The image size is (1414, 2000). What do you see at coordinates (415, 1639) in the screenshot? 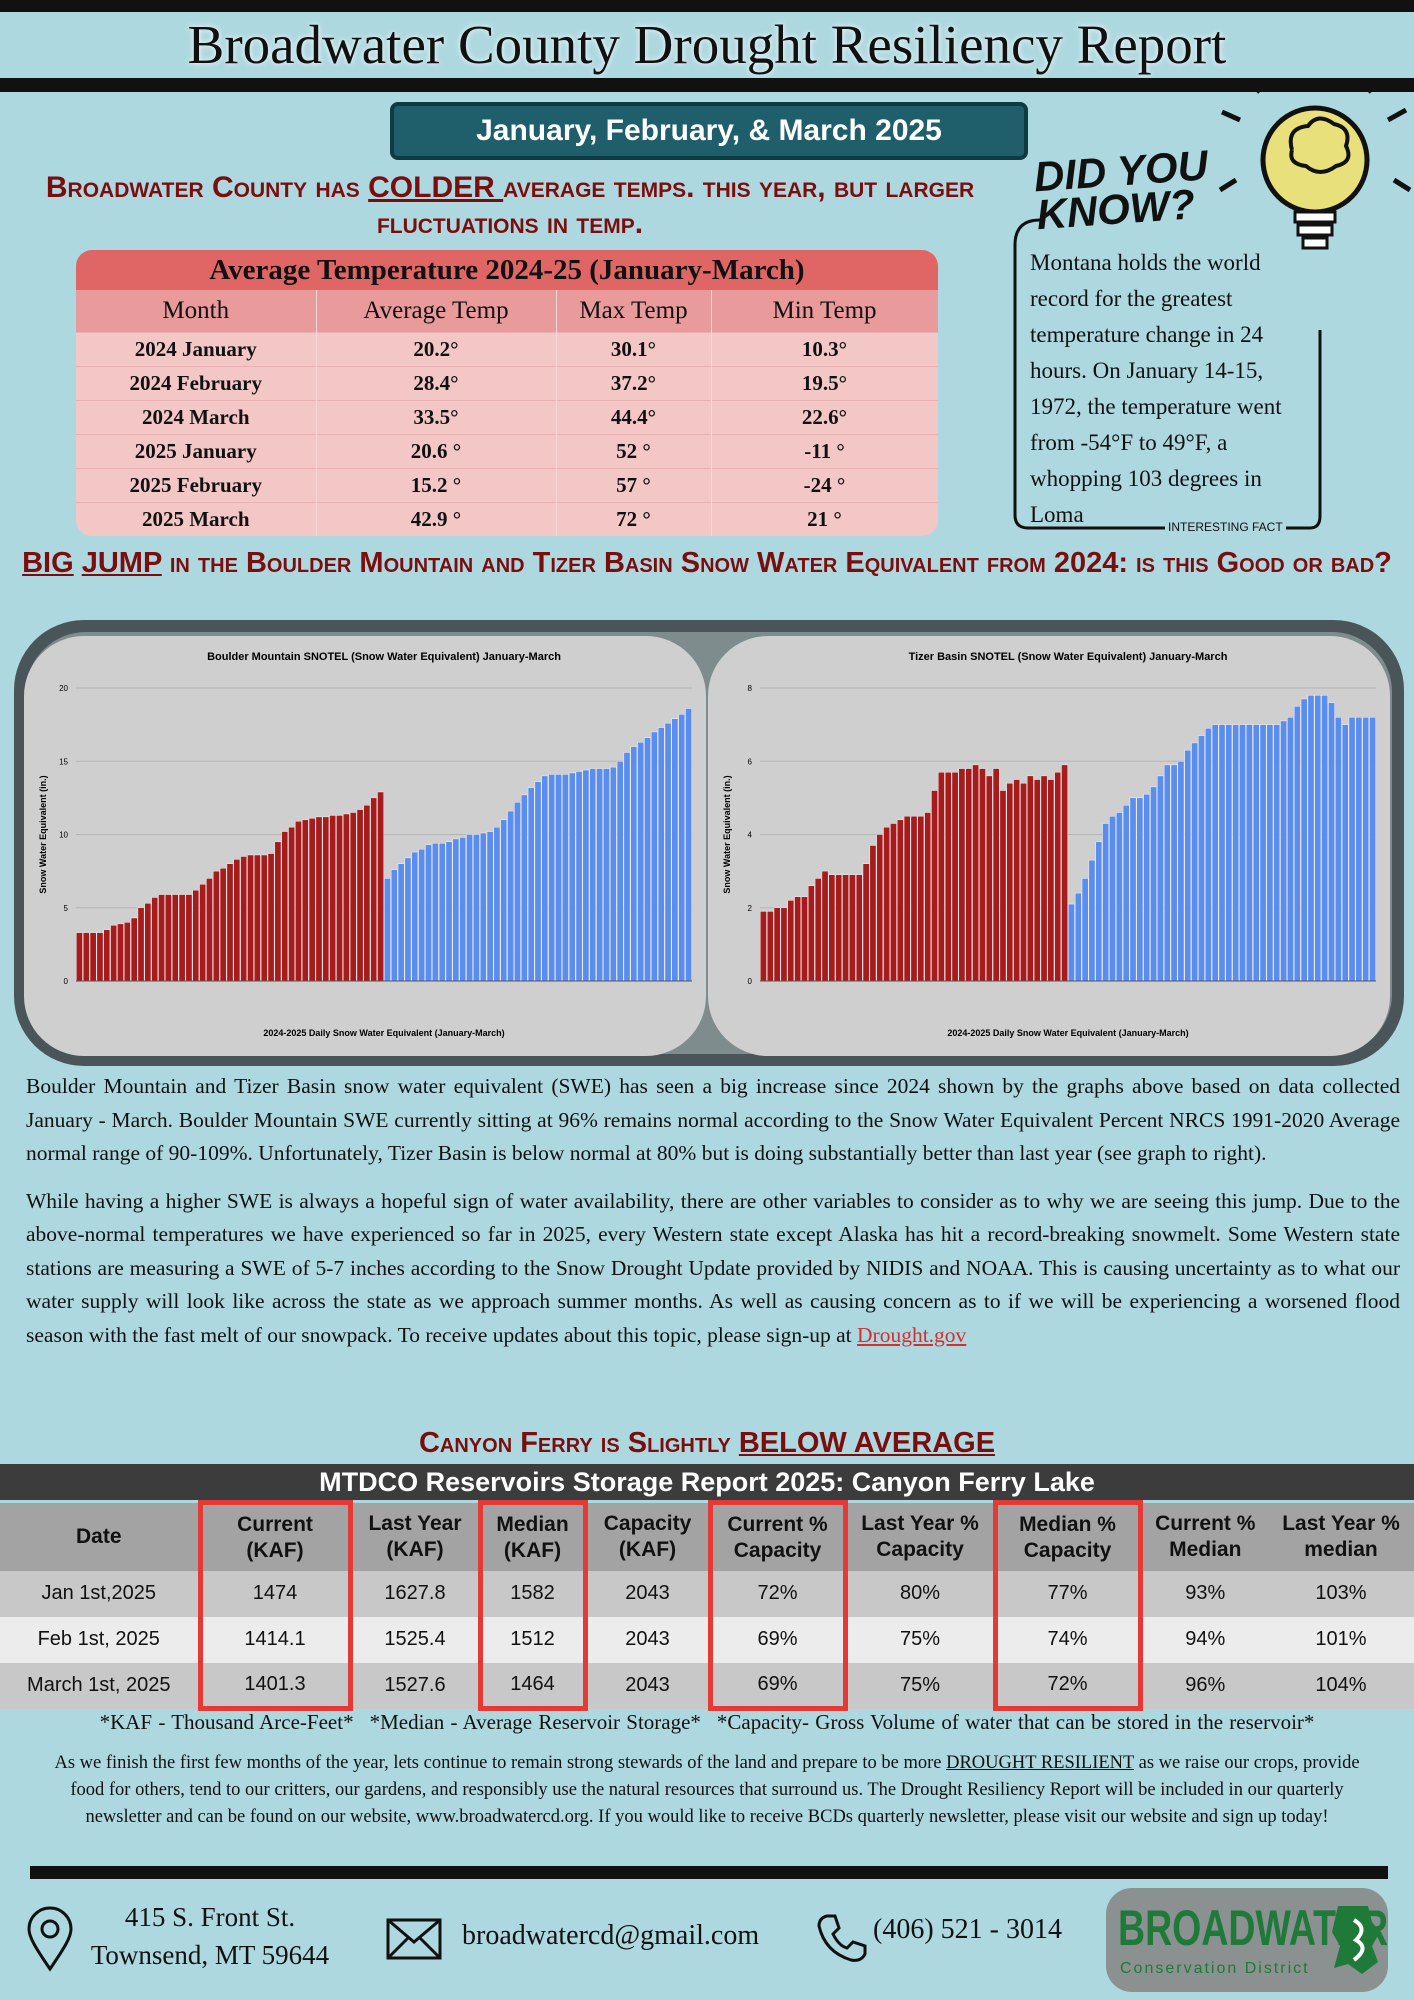
I see `table-cell: 1525.4` at bounding box center [415, 1639].